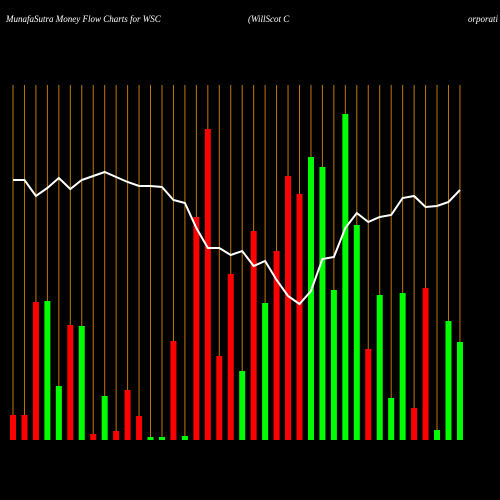 The image size is (500, 500). I want to click on chart-title: MunafaSutra Money Flow Charts for WSC, so click(83, 19).